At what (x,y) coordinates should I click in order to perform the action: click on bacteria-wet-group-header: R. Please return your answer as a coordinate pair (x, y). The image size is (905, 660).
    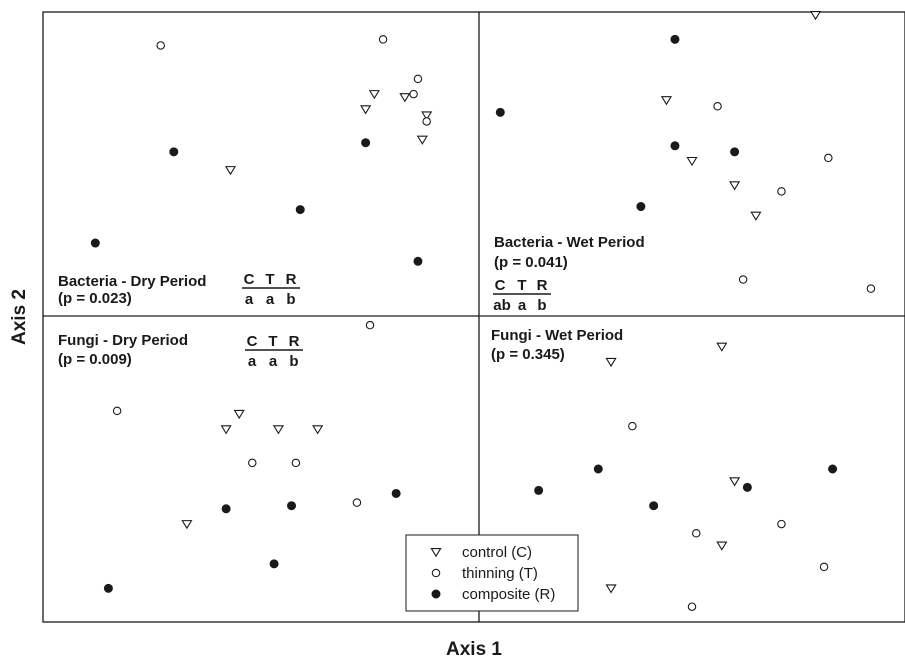
    Looking at the image, I should click on (542, 285).